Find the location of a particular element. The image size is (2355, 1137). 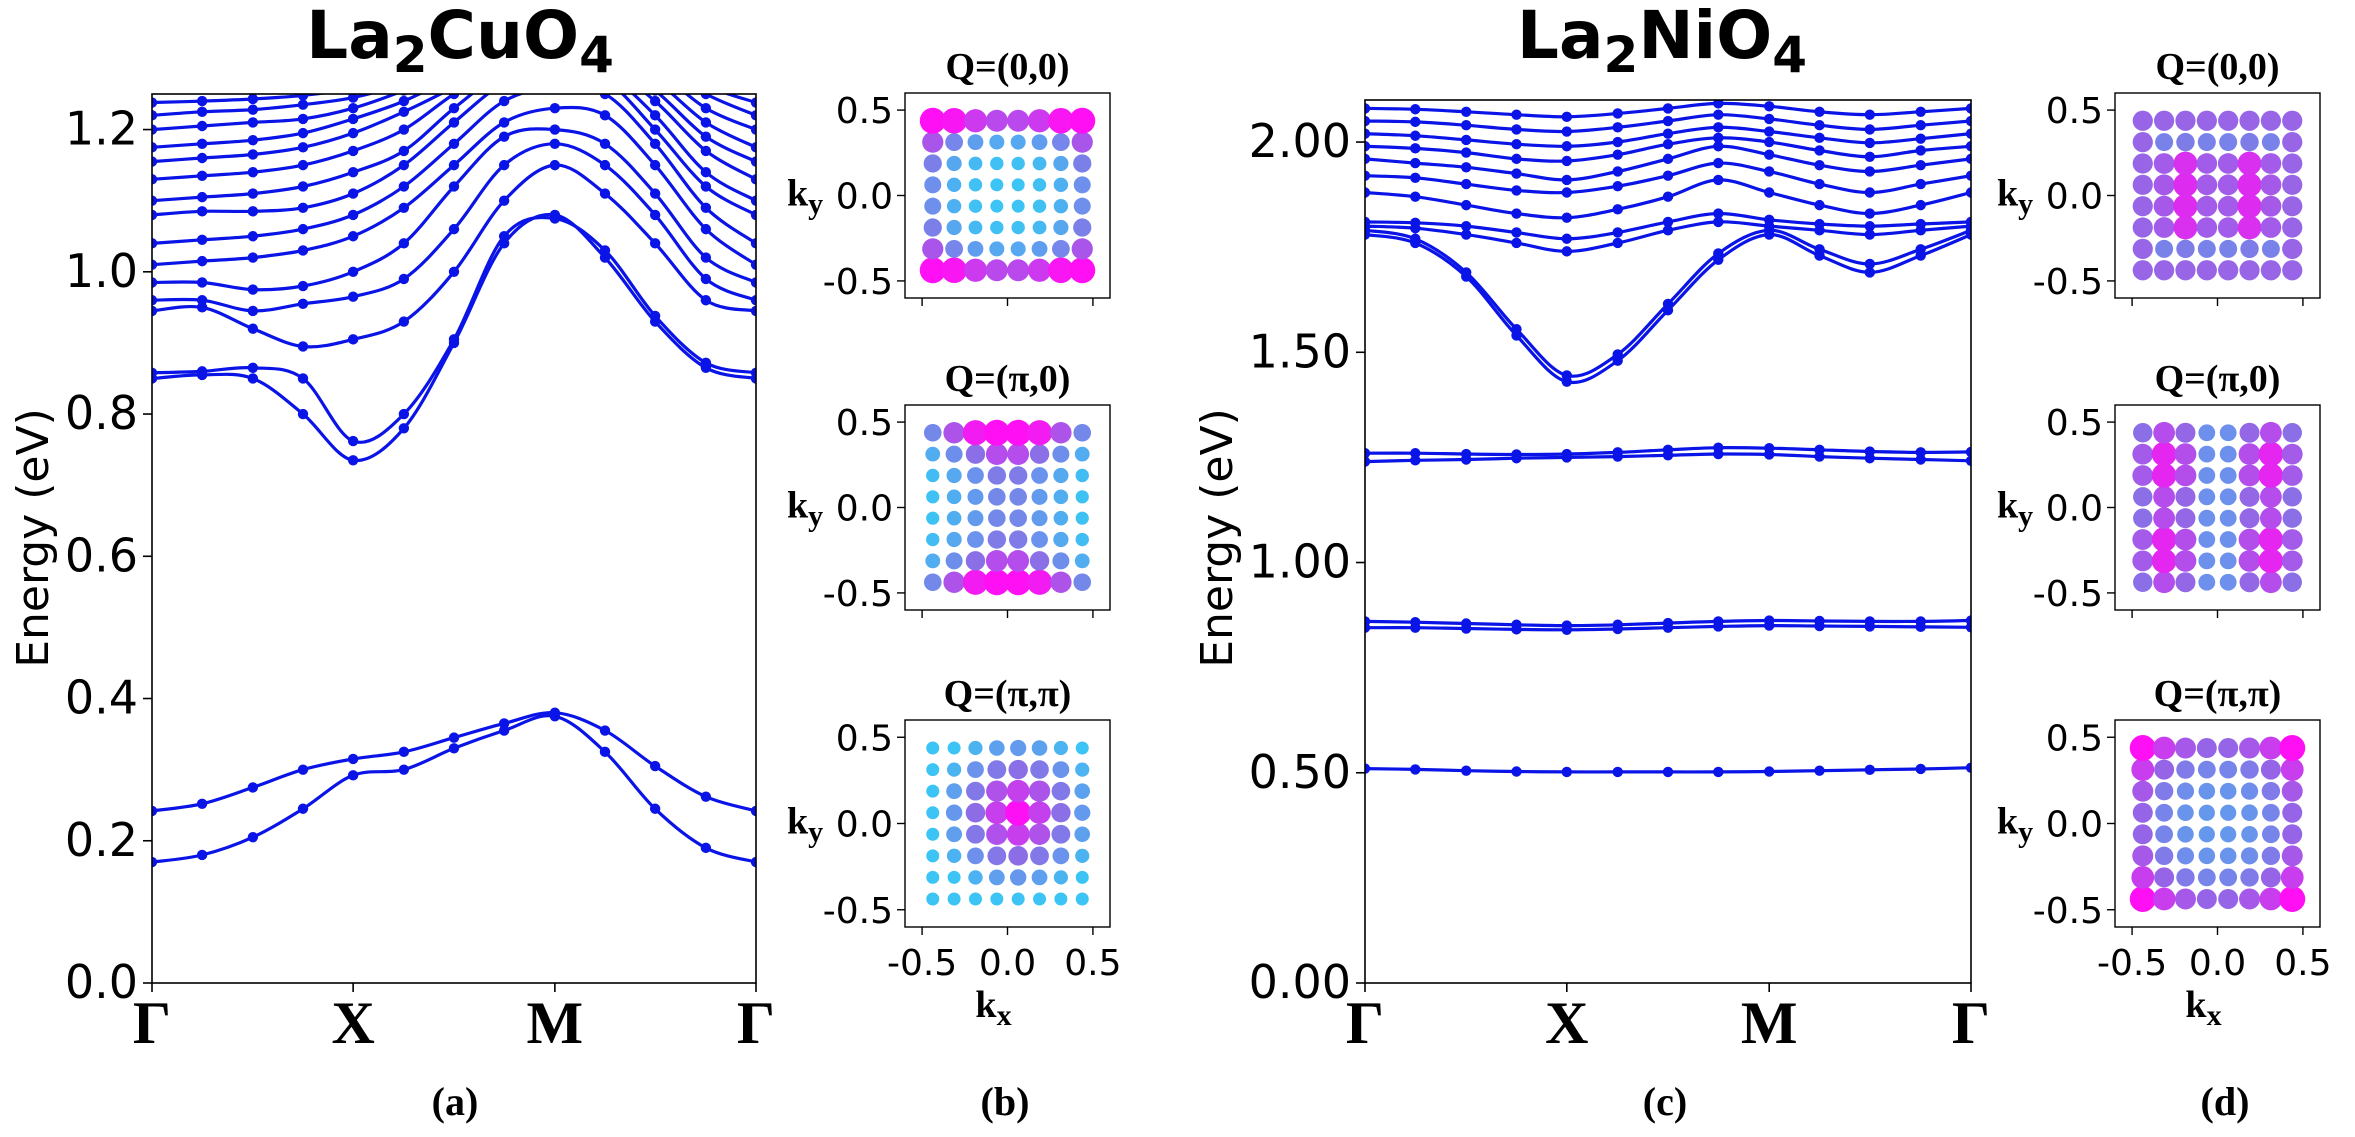

dot-map-title-b-1: Q=(0,0) is located at coordinates (1007, 67).